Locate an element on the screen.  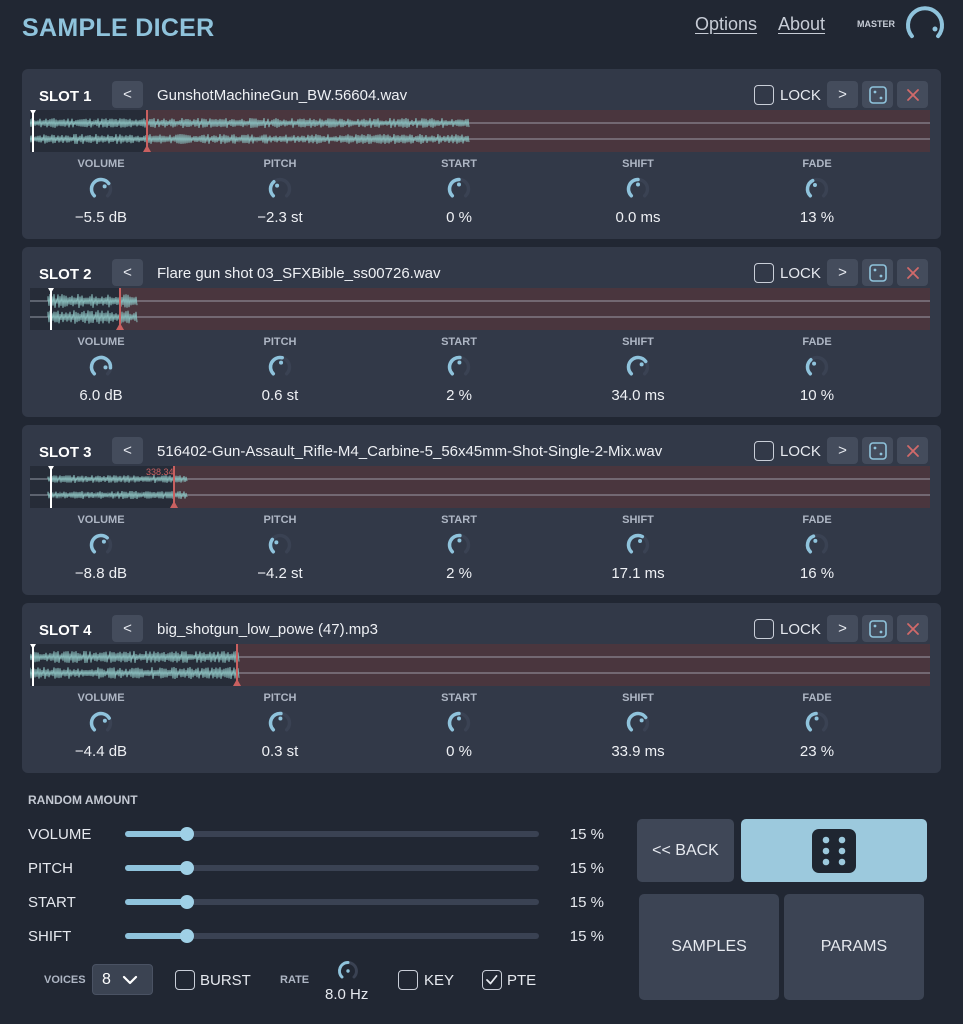
random-row-label: SHIFT is located at coordinates (50, 936).